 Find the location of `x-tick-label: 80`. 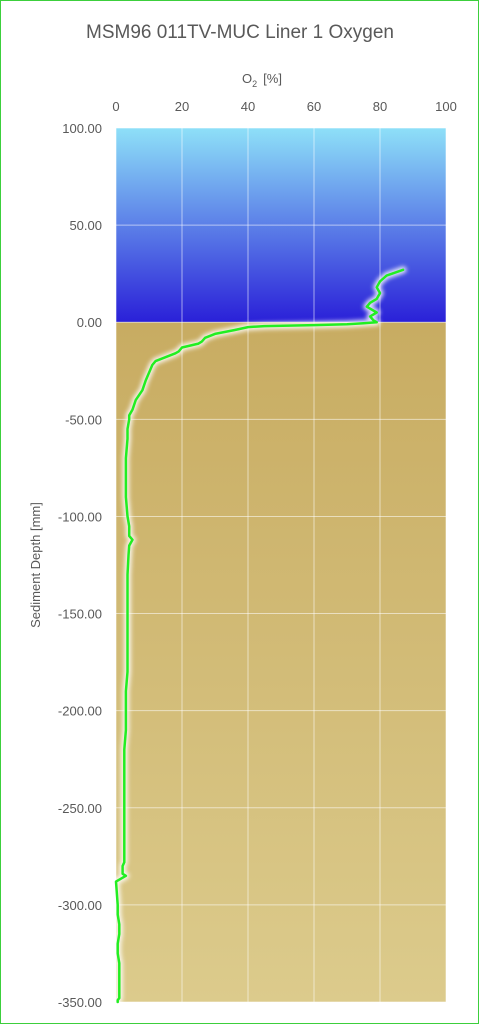

x-tick-label: 80 is located at coordinates (380, 106).